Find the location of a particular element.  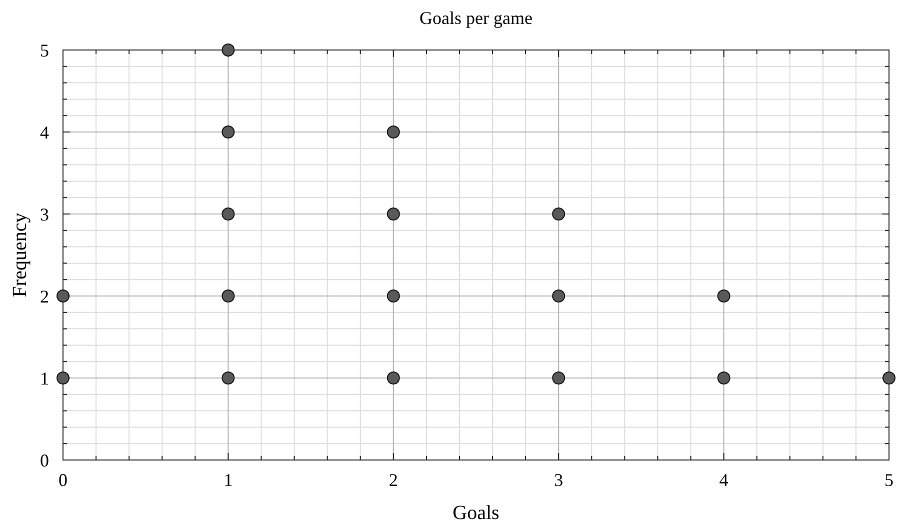

x-tick-label: 1 is located at coordinates (228, 480).